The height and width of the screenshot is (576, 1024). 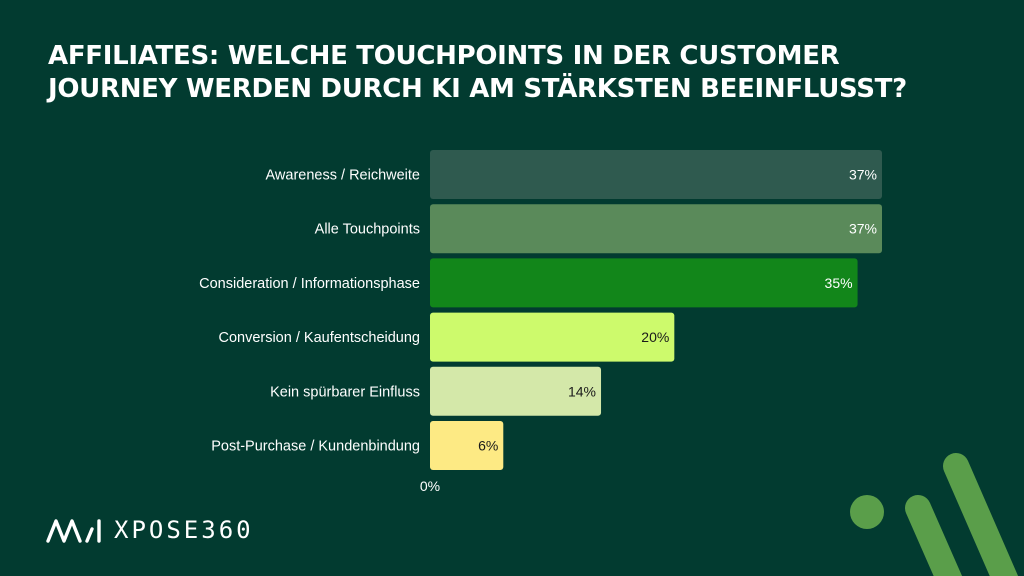 I want to click on category-label-0: Awareness / Reichweite, so click(x=343, y=176).